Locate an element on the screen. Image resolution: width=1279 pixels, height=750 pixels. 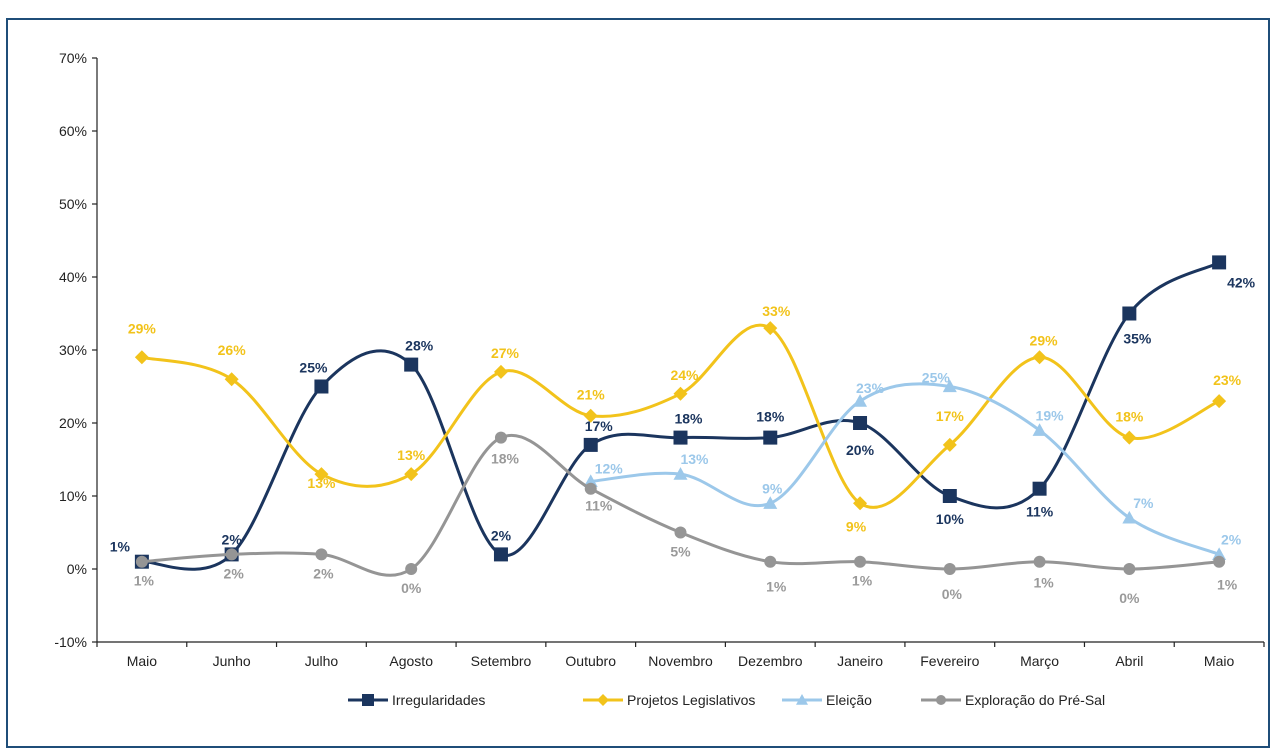
legend-label-irregularidades: Irregularidades is located at coordinates (438, 700).